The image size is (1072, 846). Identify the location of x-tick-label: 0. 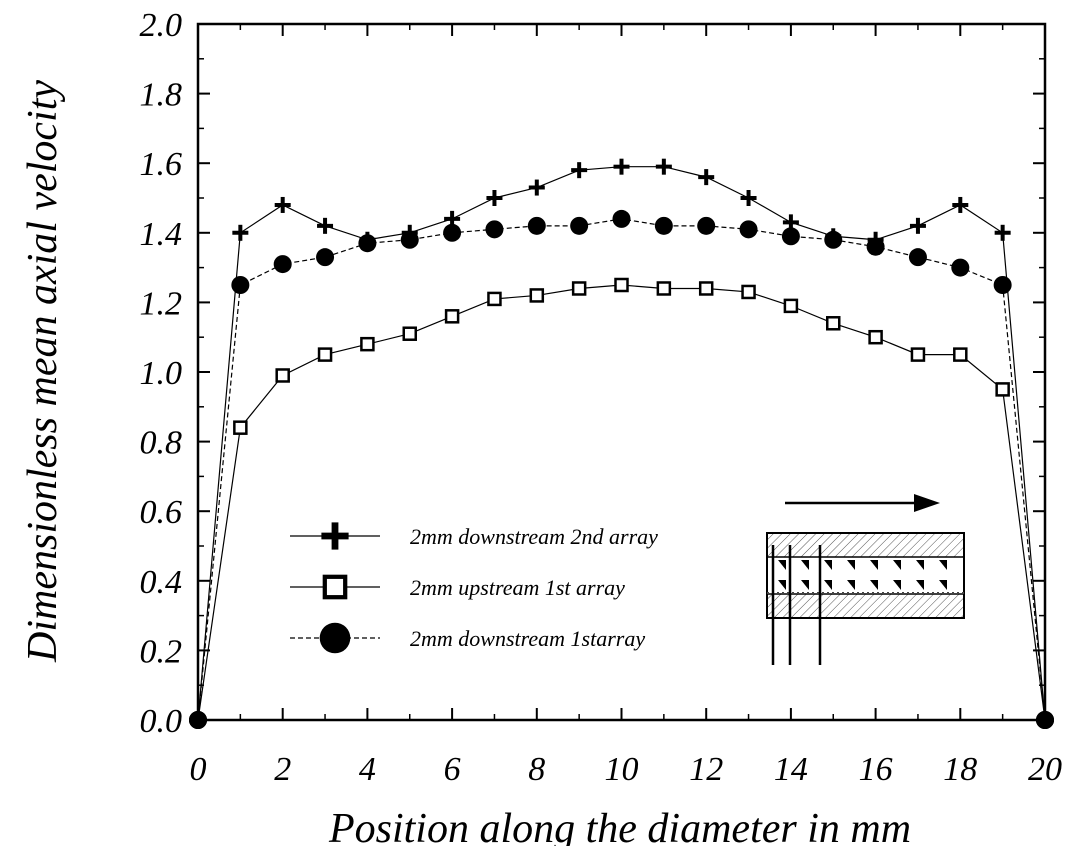
(198, 769).